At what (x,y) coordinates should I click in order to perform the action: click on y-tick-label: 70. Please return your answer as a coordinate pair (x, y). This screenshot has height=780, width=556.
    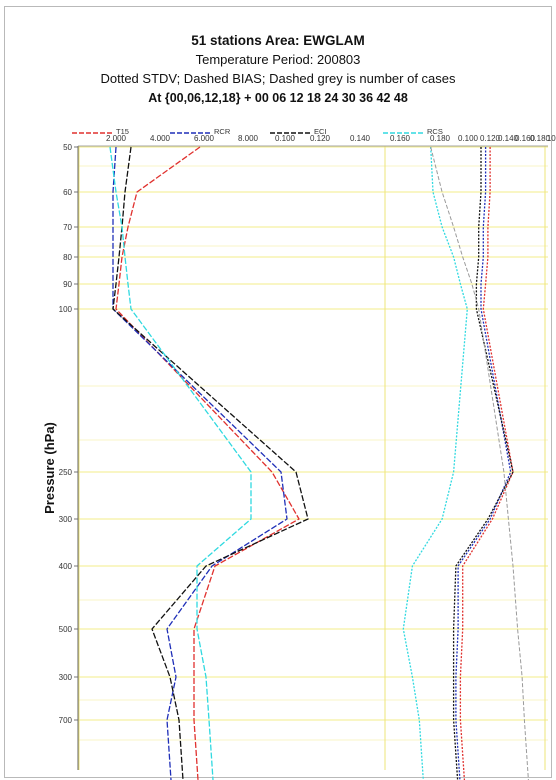
    Looking at the image, I should click on (67, 227).